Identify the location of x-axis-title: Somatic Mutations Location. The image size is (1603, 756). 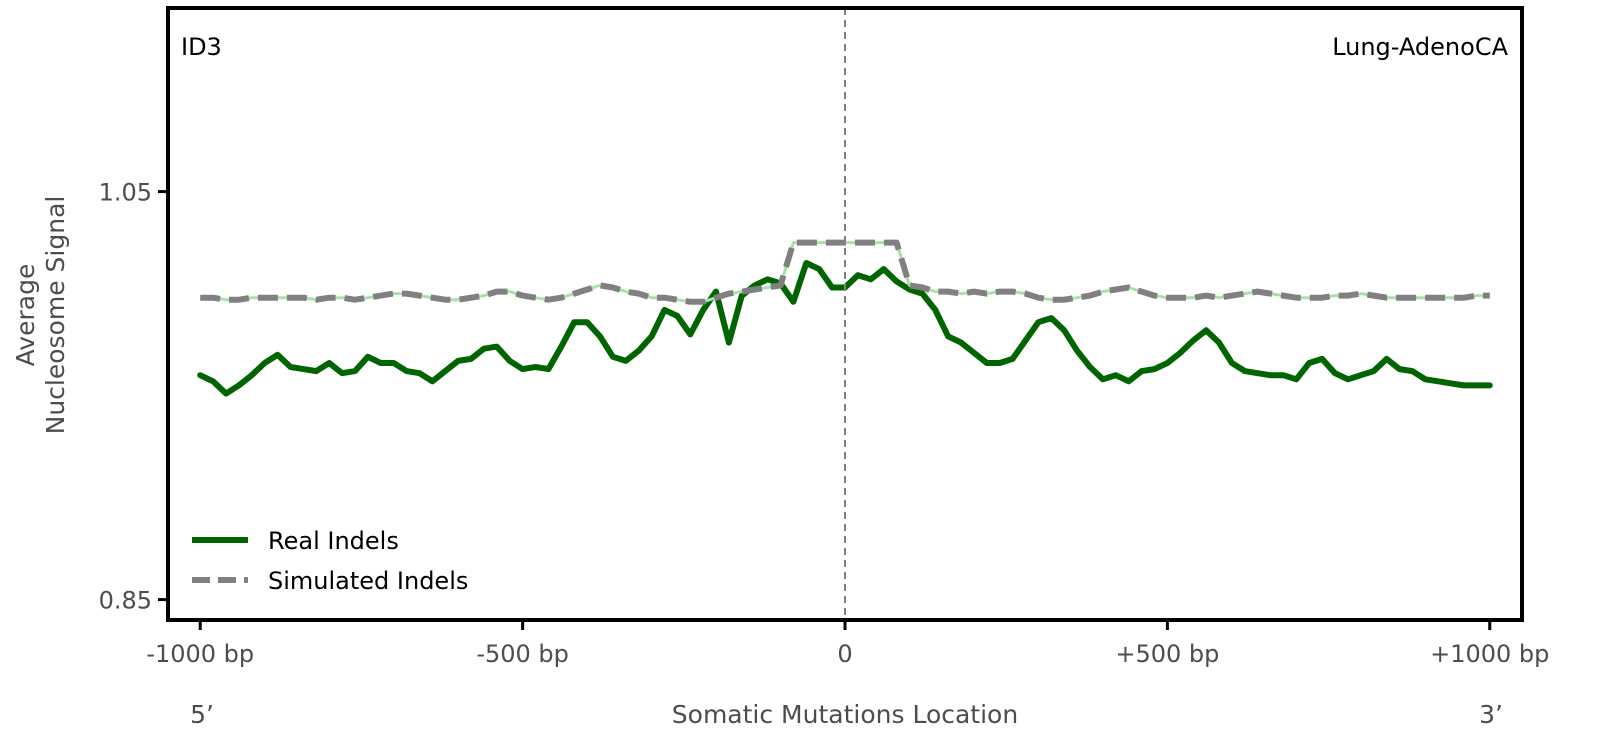
(845, 714).